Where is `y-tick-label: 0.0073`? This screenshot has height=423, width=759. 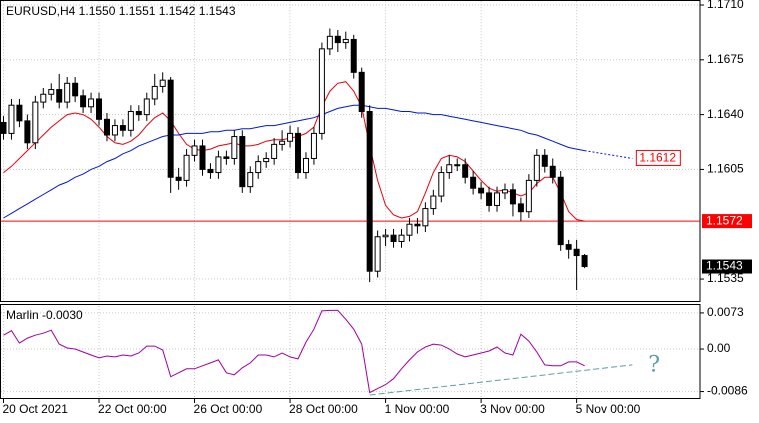
y-tick-label: 0.0073 is located at coordinates (725, 312).